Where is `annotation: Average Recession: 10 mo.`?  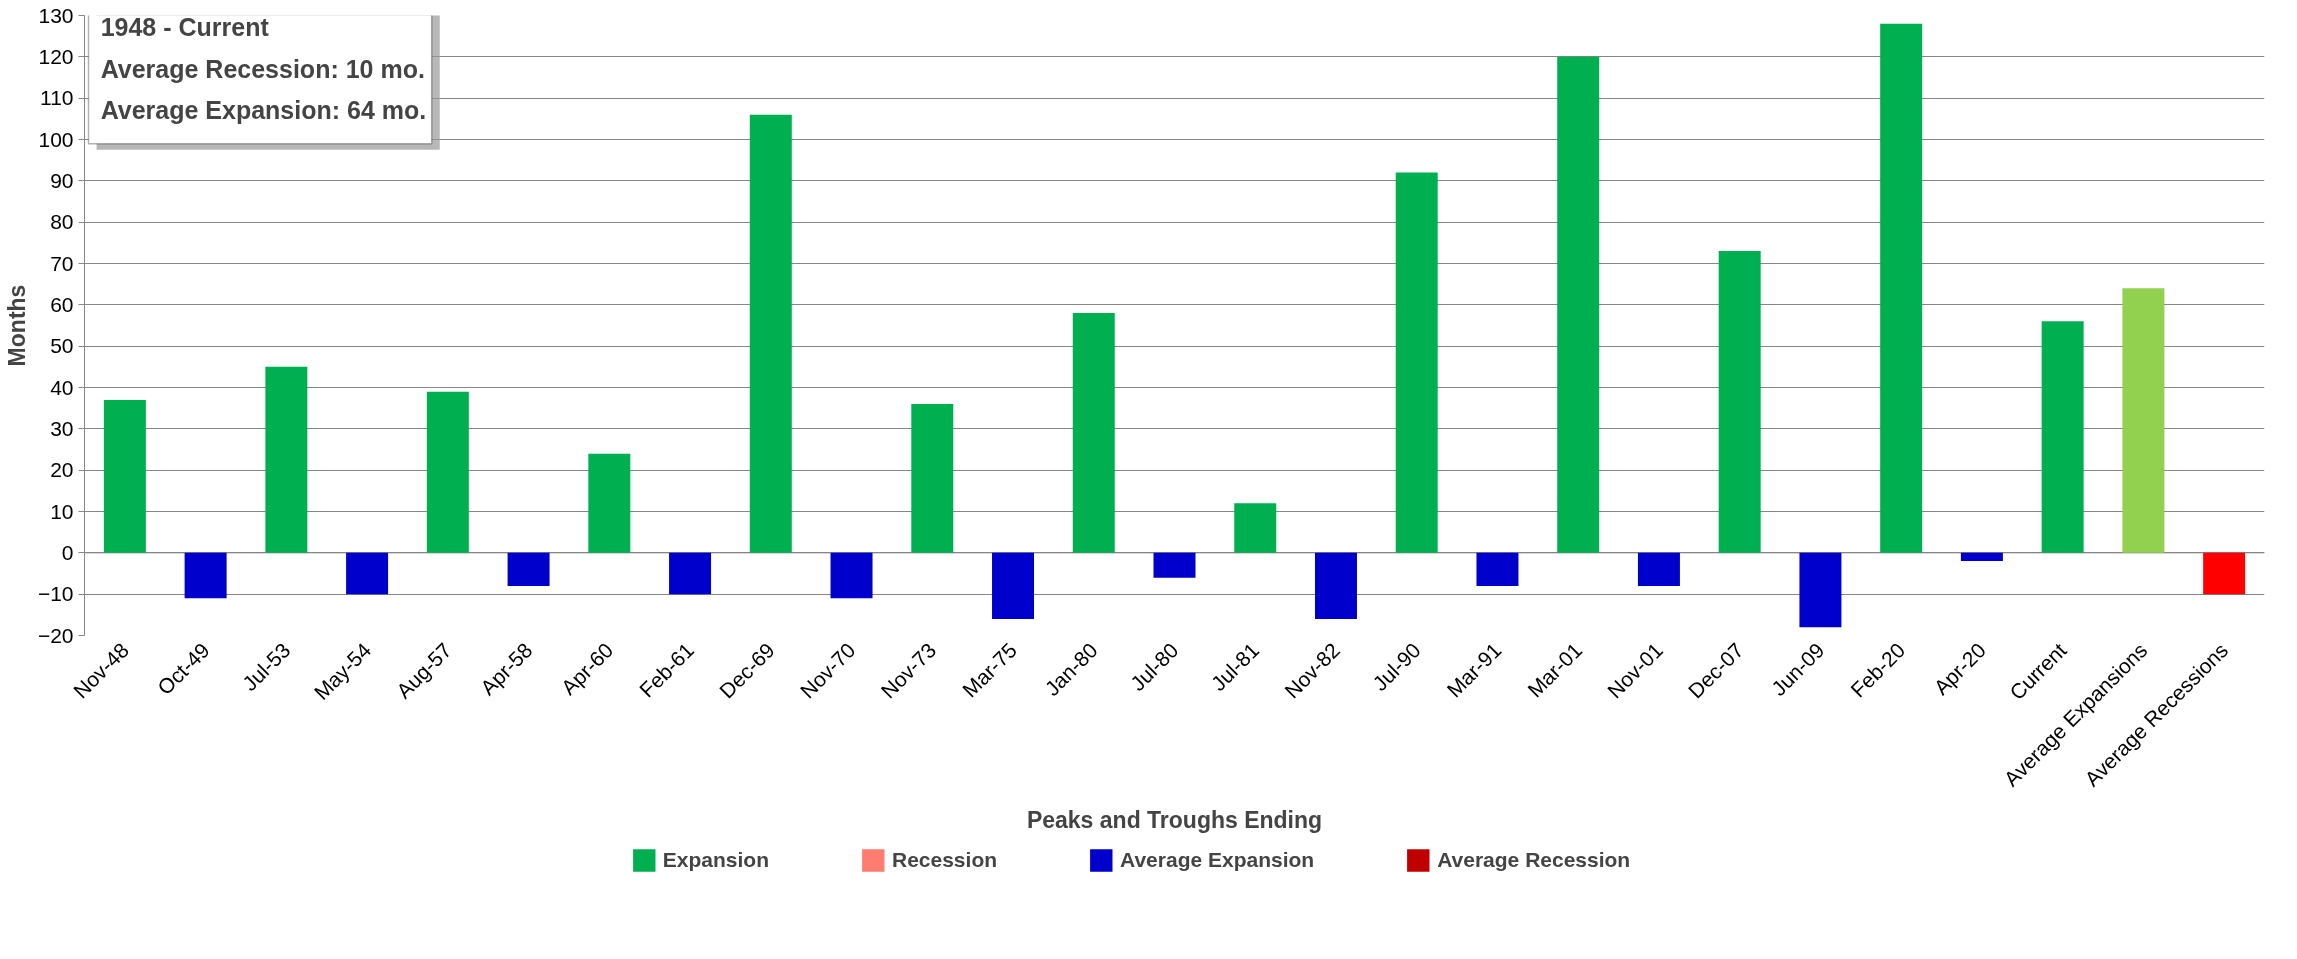
annotation: Average Recession: 10 mo. is located at coordinates (262, 68).